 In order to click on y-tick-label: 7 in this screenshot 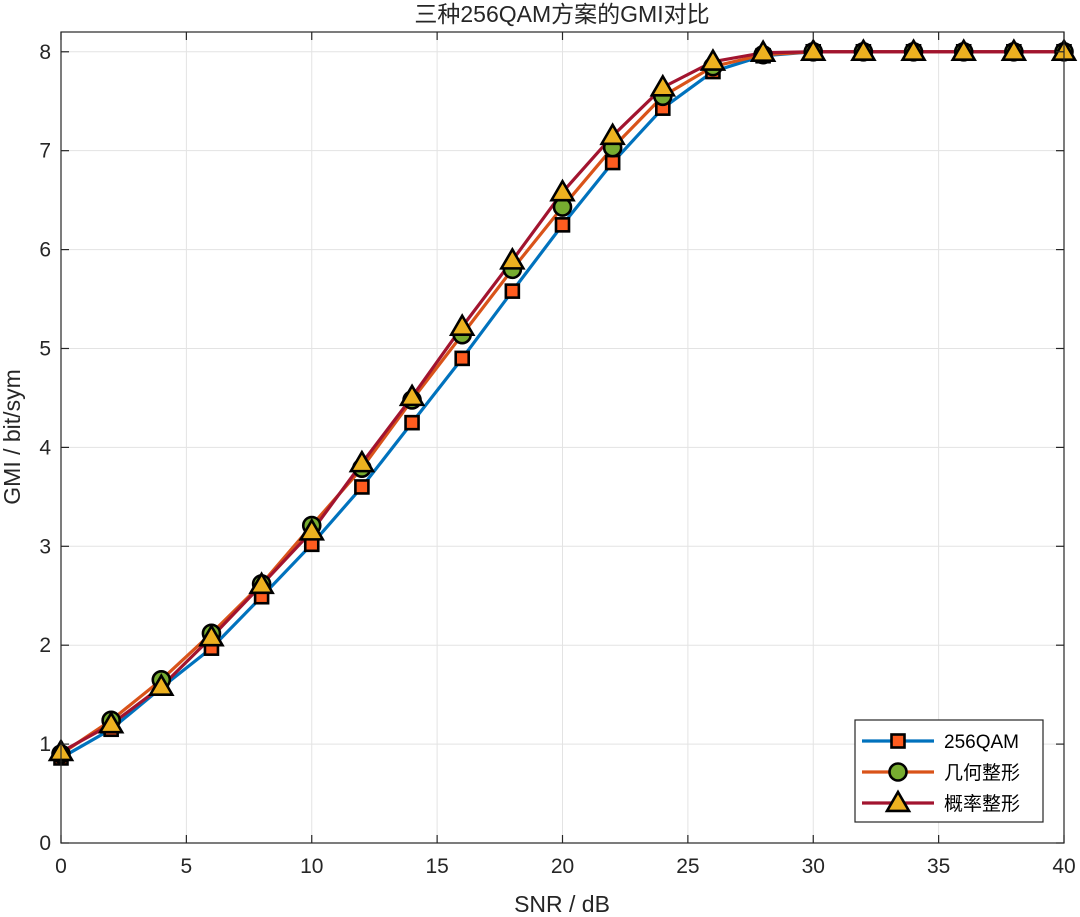, I will do `click(45, 151)`.